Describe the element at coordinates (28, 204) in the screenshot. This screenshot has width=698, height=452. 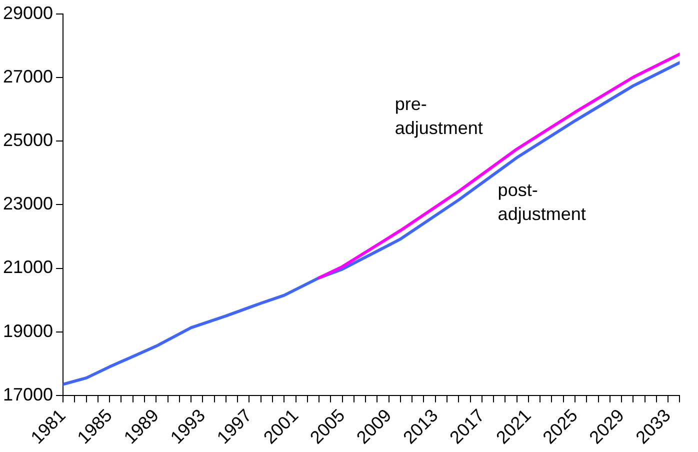
I see `y-tick-label: 23000` at that location.